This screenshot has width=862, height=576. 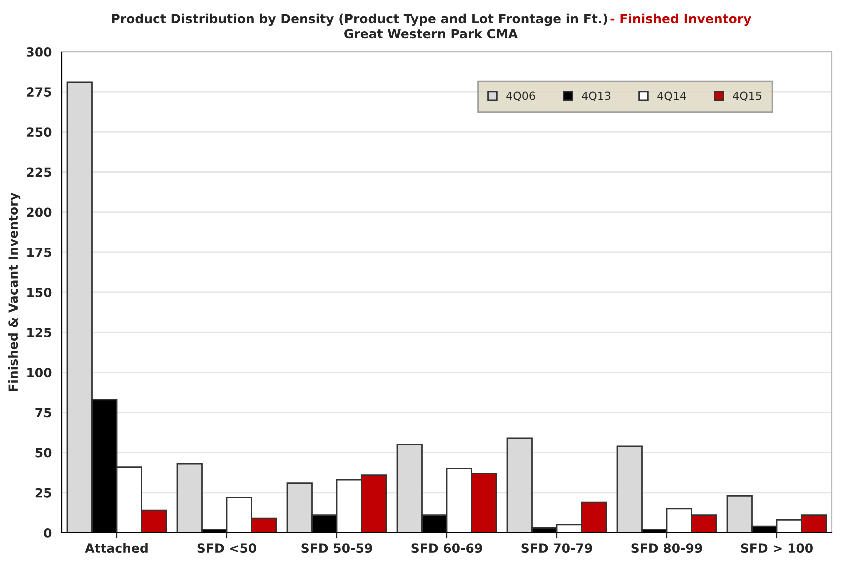 What do you see at coordinates (39, 52) in the screenshot?
I see `y-tick-label: 300` at bounding box center [39, 52].